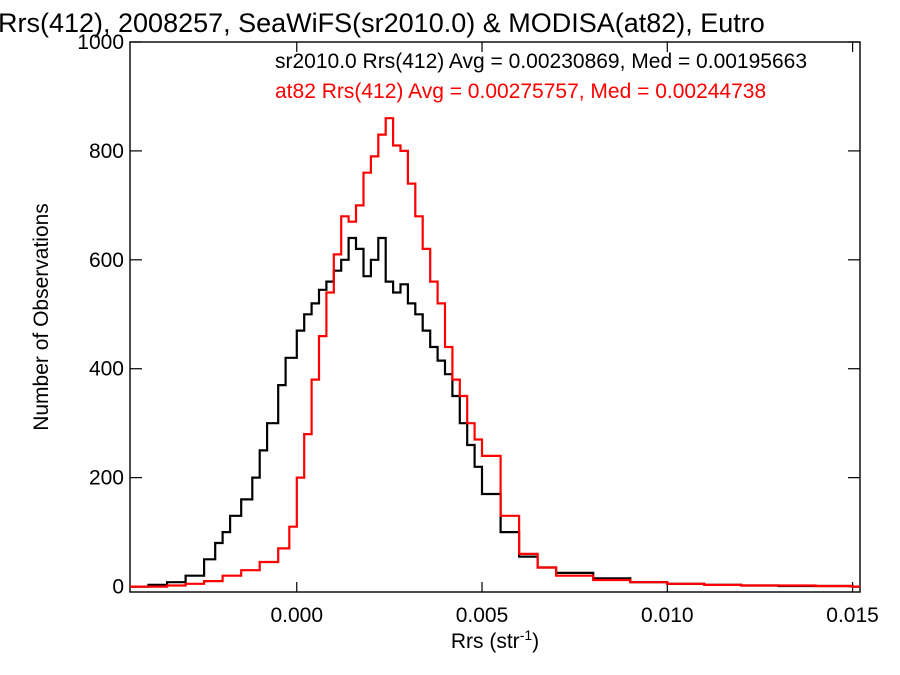 Image resolution: width=900 pixels, height=675 pixels. What do you see at coordinates (485, 641) in the screenshot?
I see `x-axis-label-main: Rrs (str` at bounding box center [485, 641].